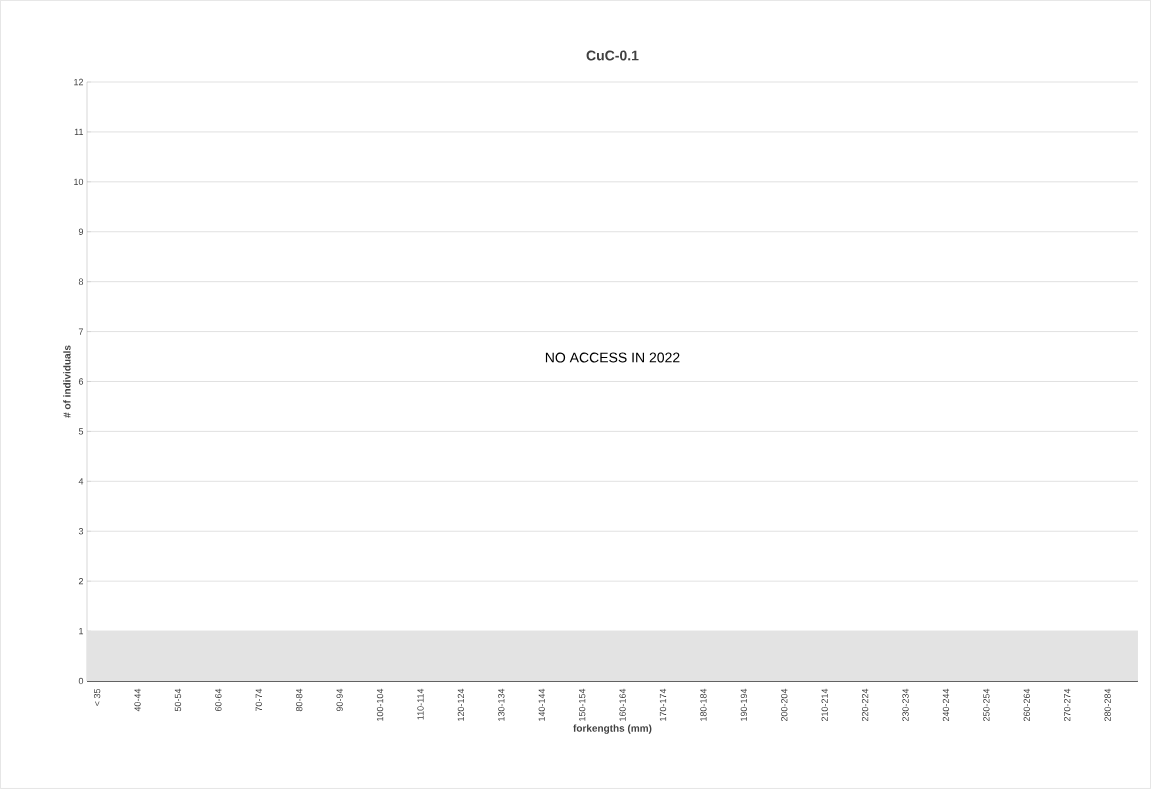 The width and height of the screenshot is (1151, 789). Describe the element at coordinates (1107, 705) in the screenshot. I see `x-tick-label: 280-284` at that location.